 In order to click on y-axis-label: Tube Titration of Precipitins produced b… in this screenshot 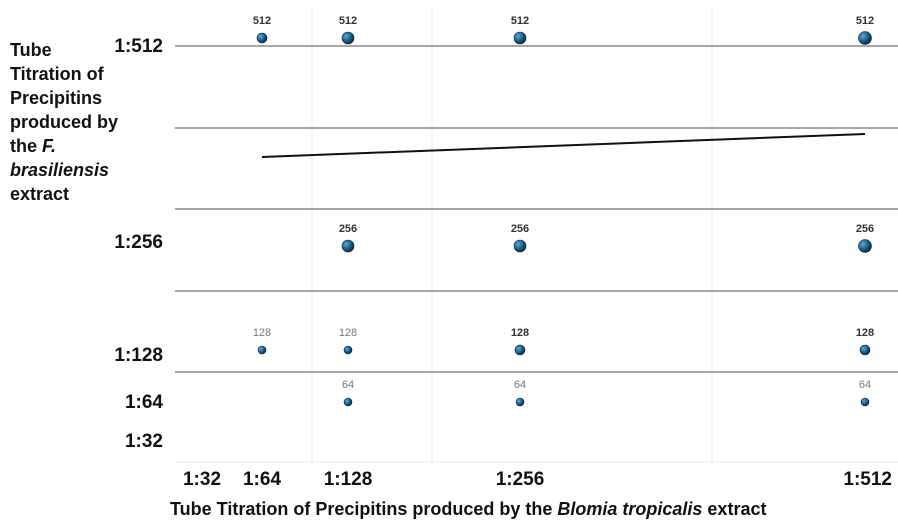, I will do `click(85, 122)`.